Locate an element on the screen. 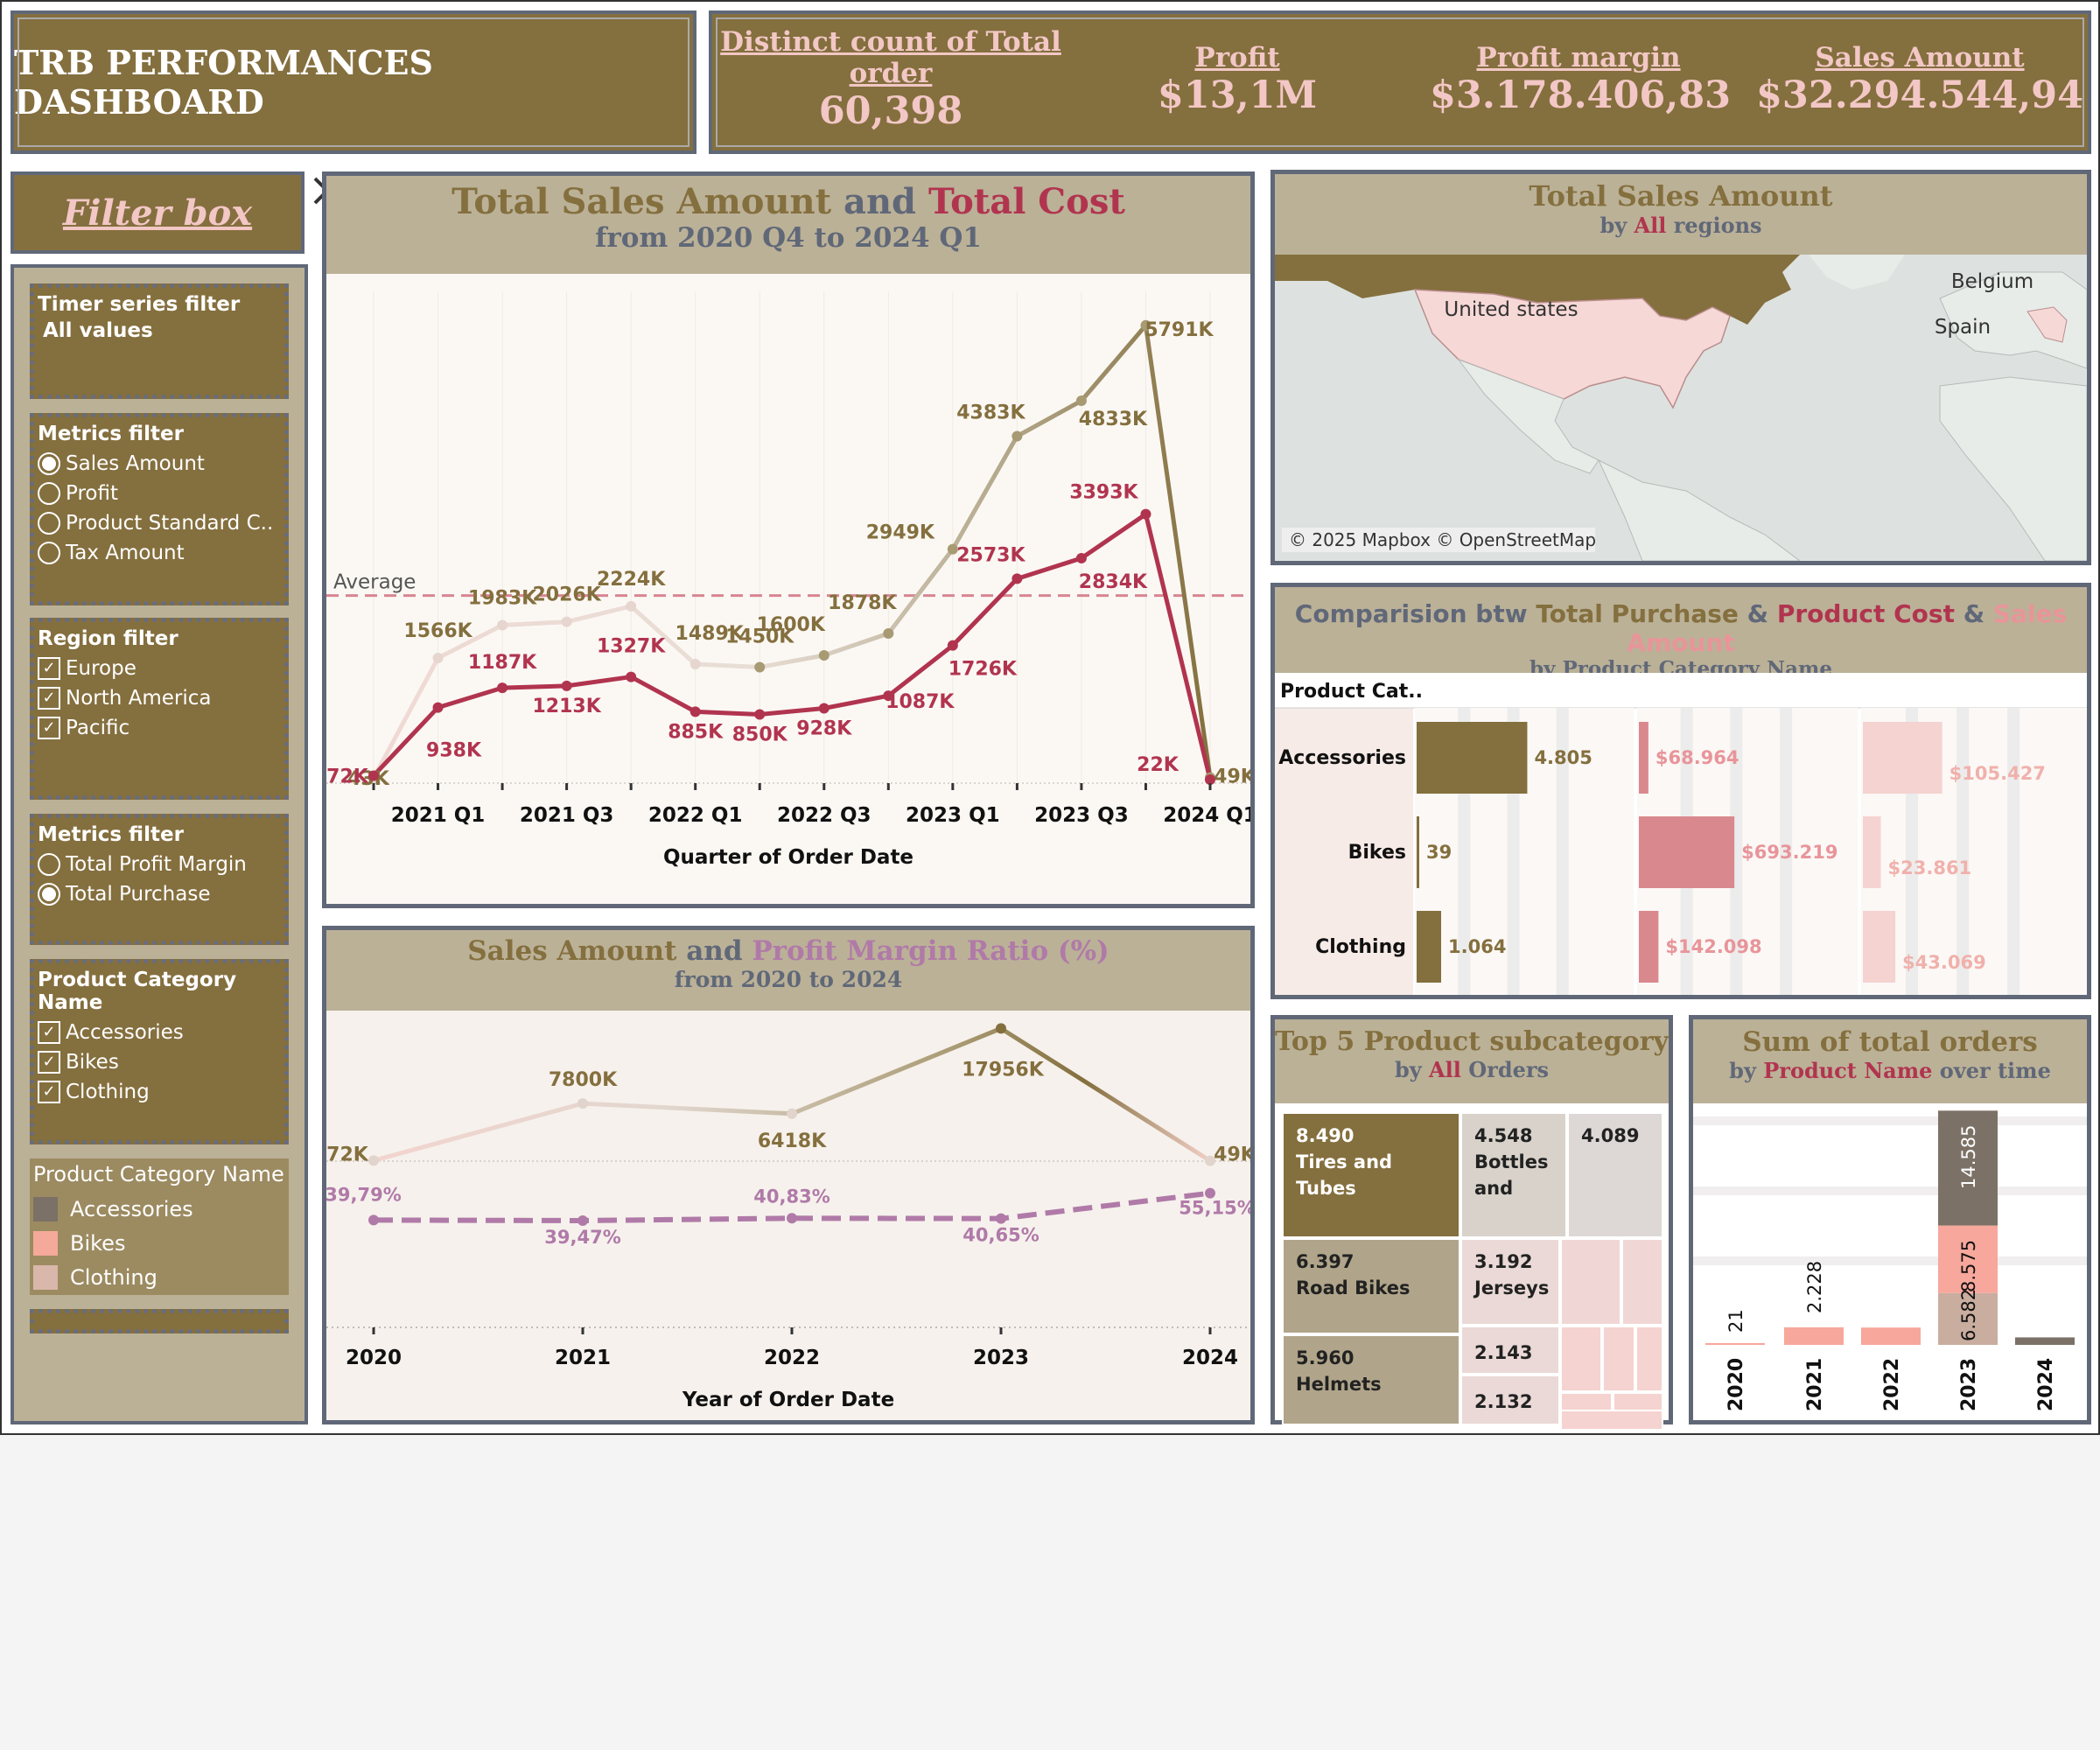 This screenshot has width=2100, height=1750. map-header: Total Sales Amount by All regions is located at coordinates (1681, 214).